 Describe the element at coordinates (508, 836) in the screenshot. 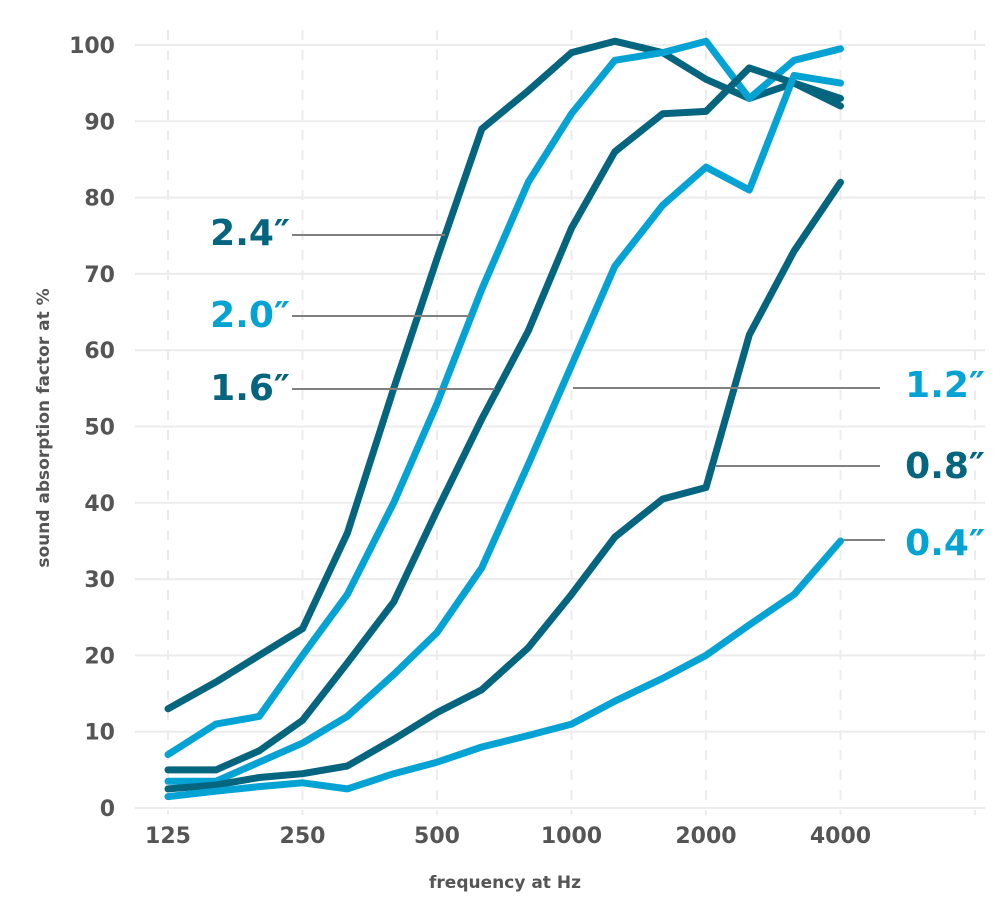

I see `x-ticks: 125 250 500 1000 2000 4000` at that location.